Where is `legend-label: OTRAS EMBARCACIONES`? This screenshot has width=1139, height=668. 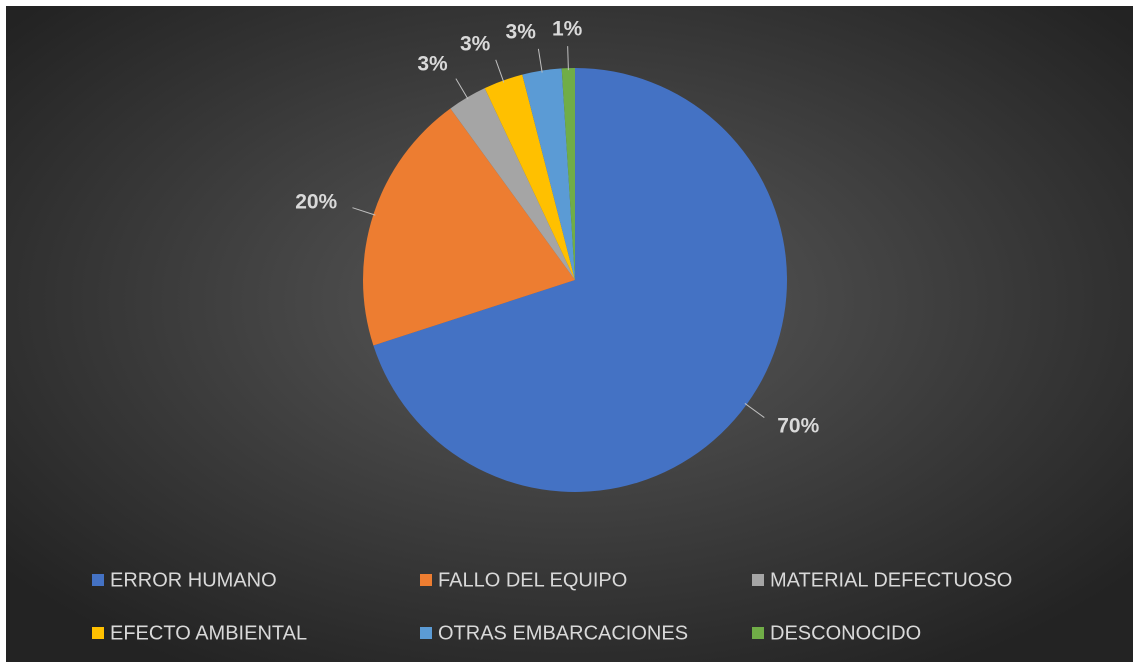
legend-label: OTRAS EMBARCACIONES is located at coordinates (563, 633).